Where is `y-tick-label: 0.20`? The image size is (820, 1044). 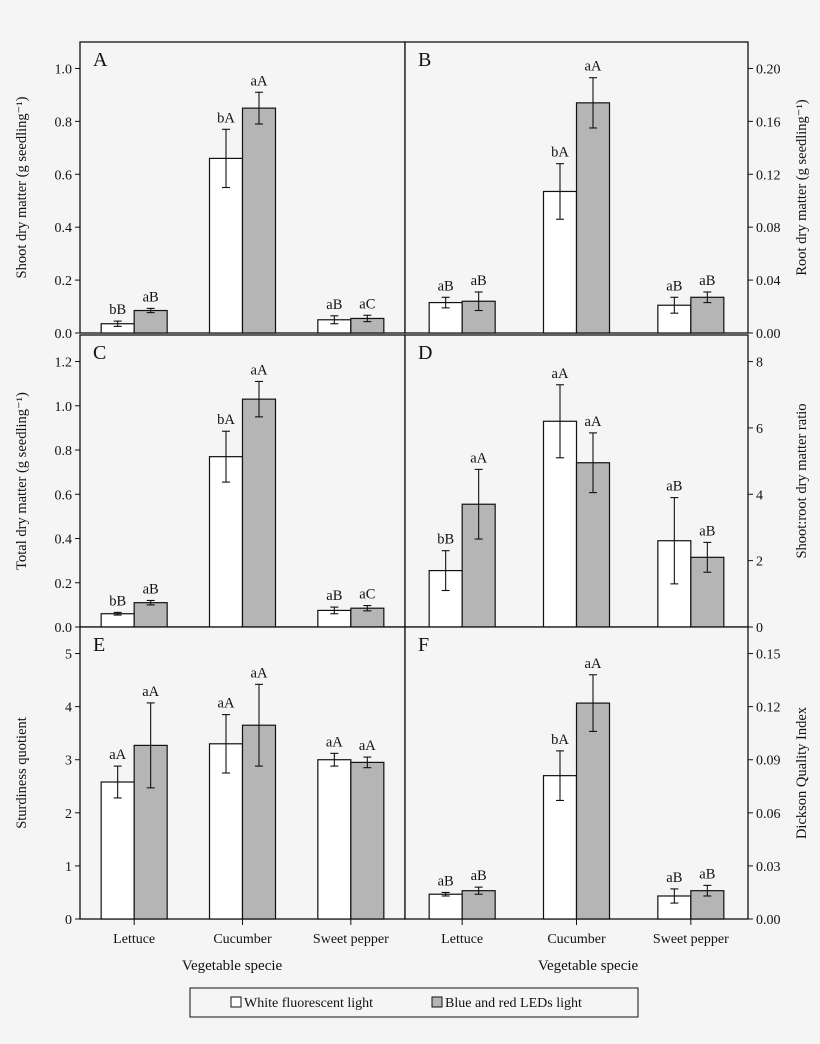 y-tick-label: 0.20 is located at coordinates (768, 69).